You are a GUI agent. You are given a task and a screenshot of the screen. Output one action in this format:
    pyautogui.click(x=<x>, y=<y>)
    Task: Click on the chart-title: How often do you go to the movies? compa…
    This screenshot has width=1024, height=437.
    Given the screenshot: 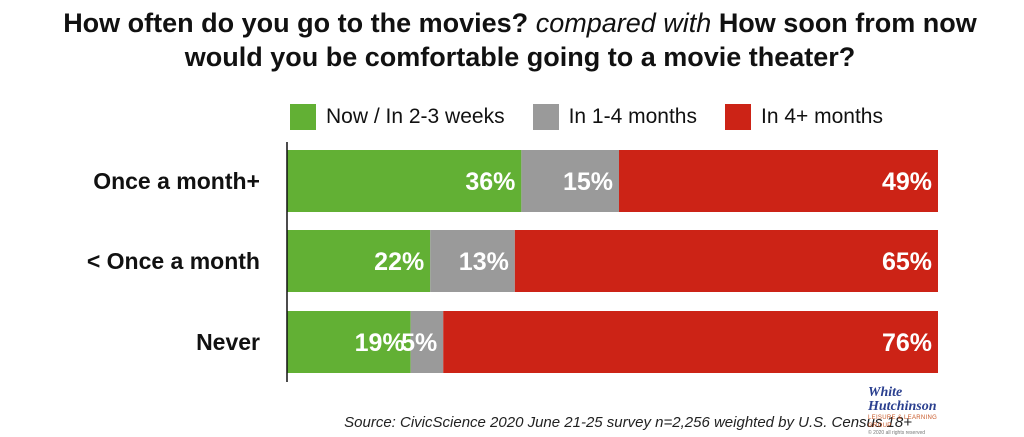 What is the action you would take?
    pyautogui.click(x=520, y=40)
    